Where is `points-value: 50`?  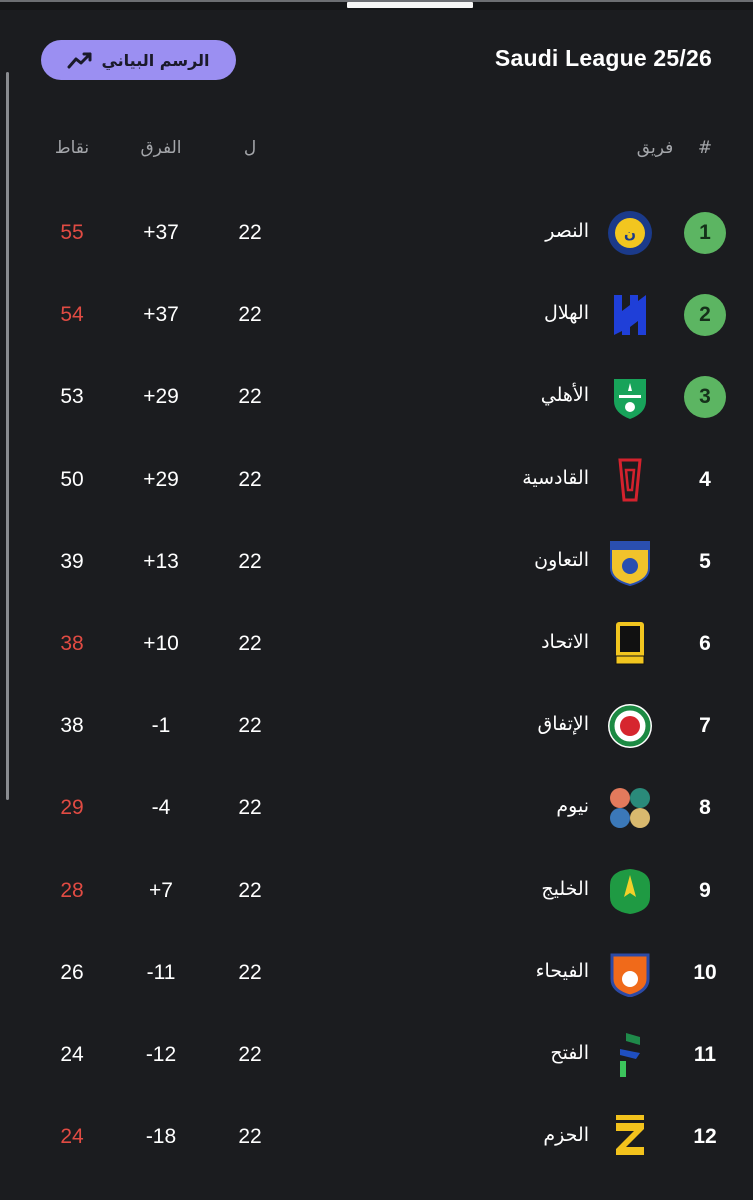
points-value: 50 is located at coordinates (72, 479).